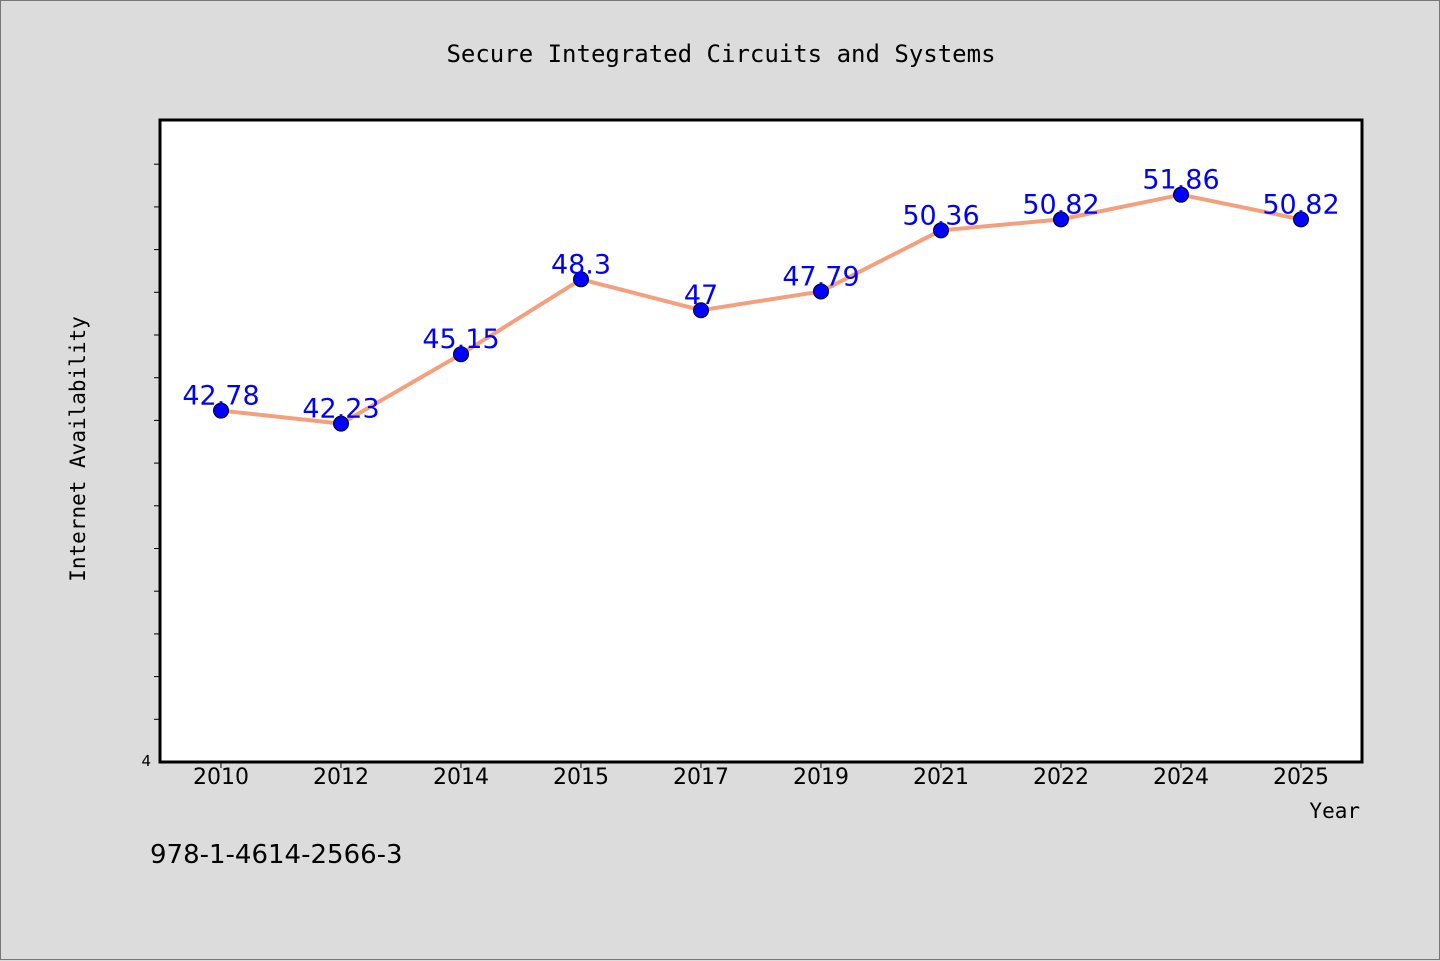 The width and height of the screenshot is (1440, 961). I want to click on y-axis-ticks, so click(157, 441).